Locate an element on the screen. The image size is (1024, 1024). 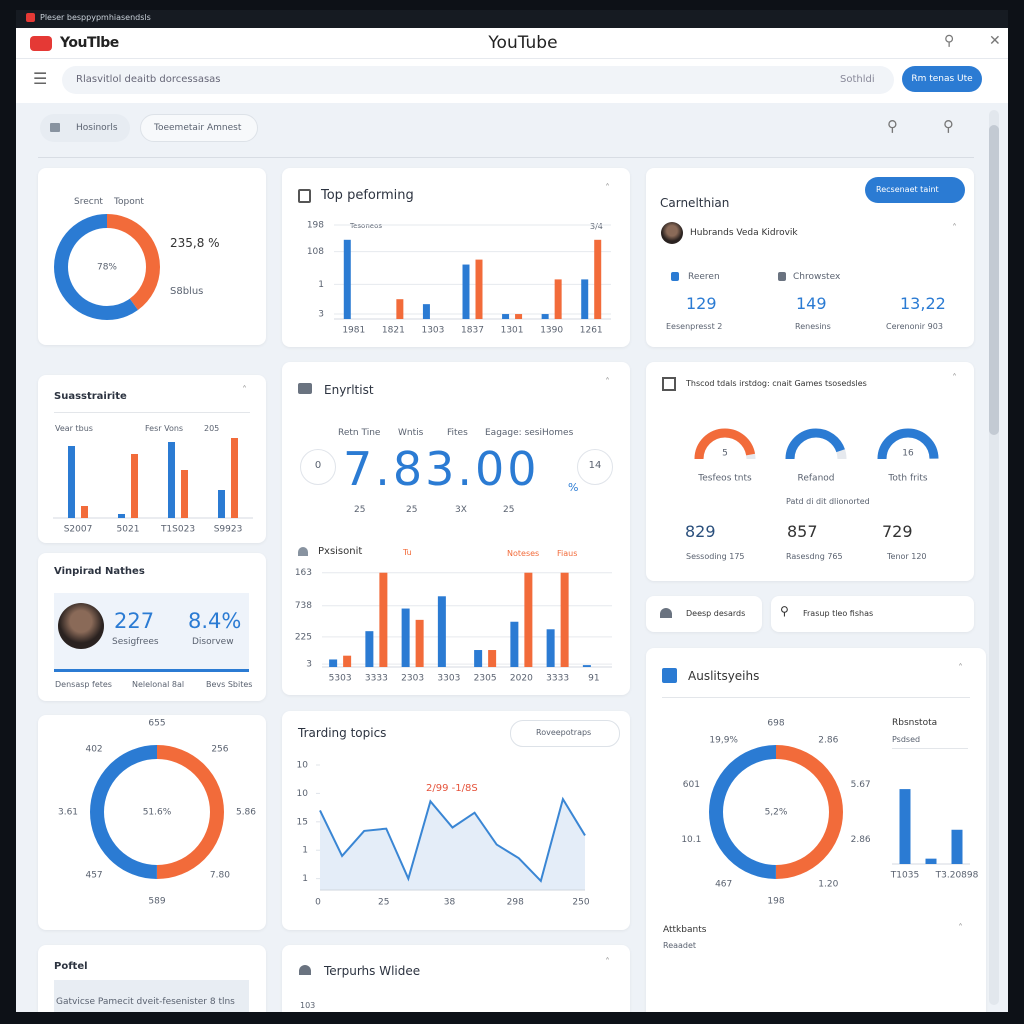
filter-pill is located at coordinates (199, 128).